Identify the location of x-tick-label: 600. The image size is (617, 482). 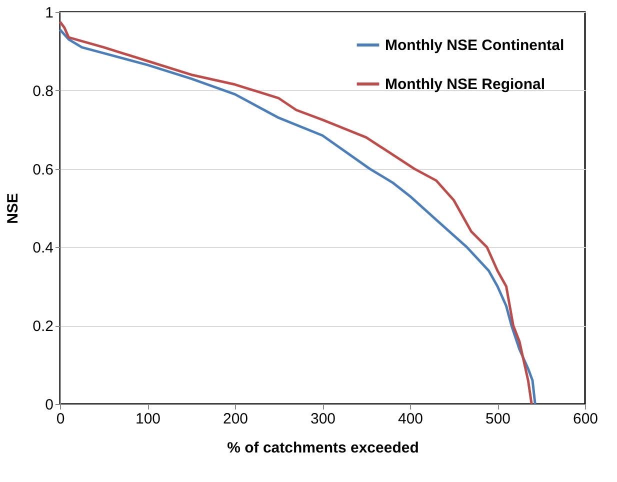
(585, 419).